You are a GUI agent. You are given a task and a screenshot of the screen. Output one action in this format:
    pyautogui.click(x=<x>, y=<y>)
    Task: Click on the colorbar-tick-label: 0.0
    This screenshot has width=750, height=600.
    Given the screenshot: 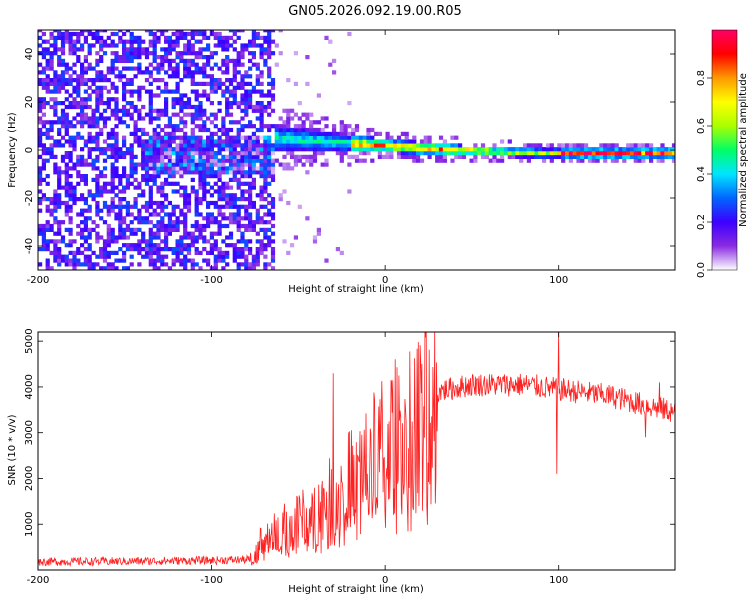 What is the action you would take?
    pyautogui.click(x=701, y=270)
    